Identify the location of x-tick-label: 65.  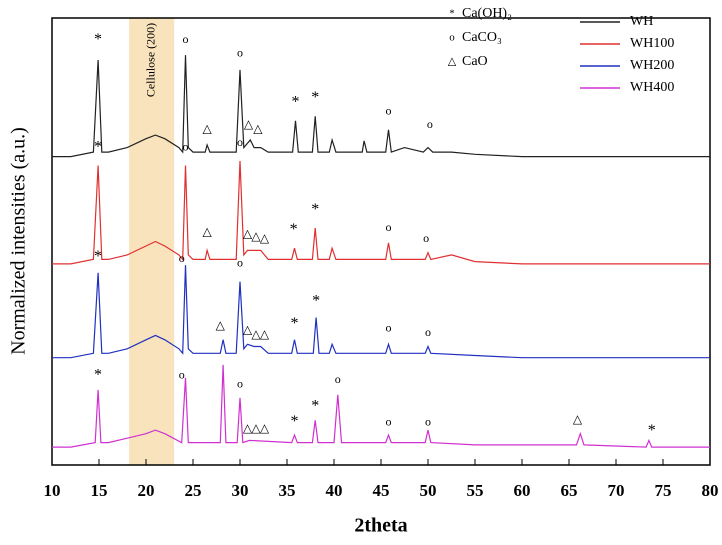
(569, 490).